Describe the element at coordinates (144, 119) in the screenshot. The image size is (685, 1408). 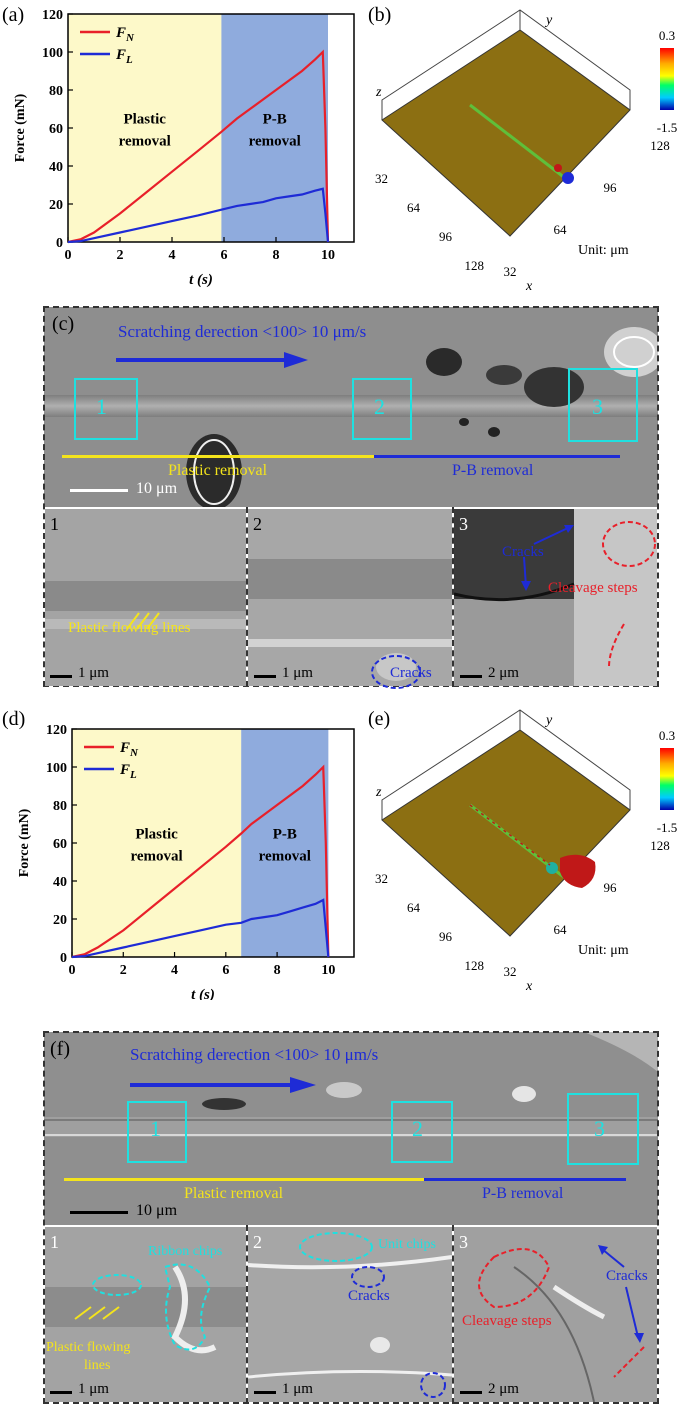
I see `region-label: Plastic` at that location.